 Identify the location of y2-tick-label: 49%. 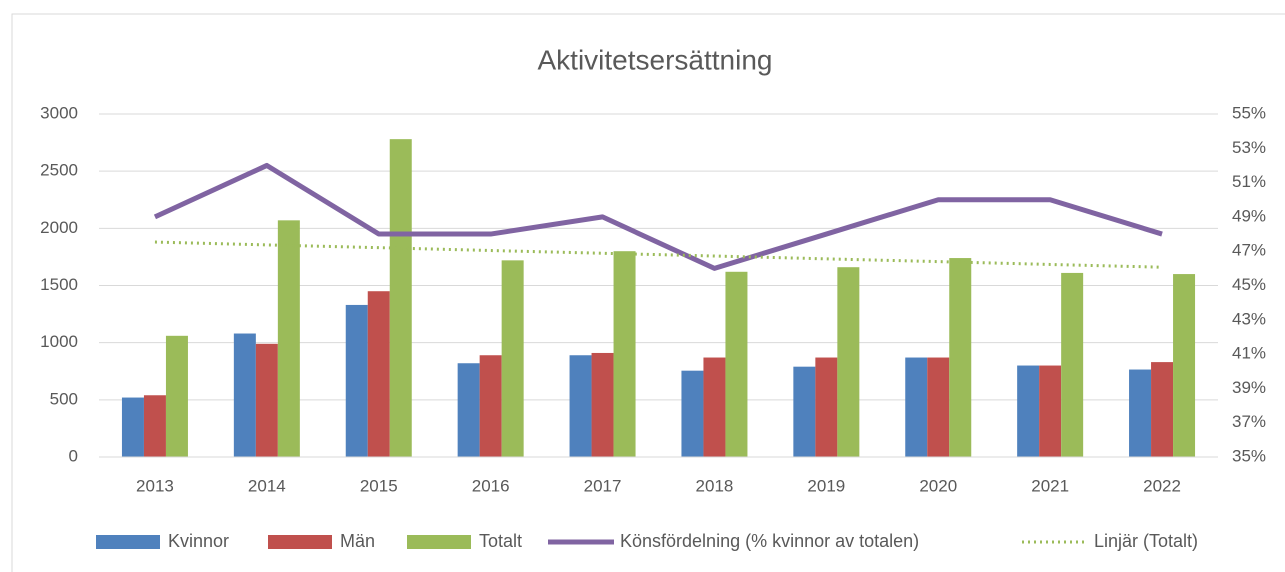
(1249, 215).